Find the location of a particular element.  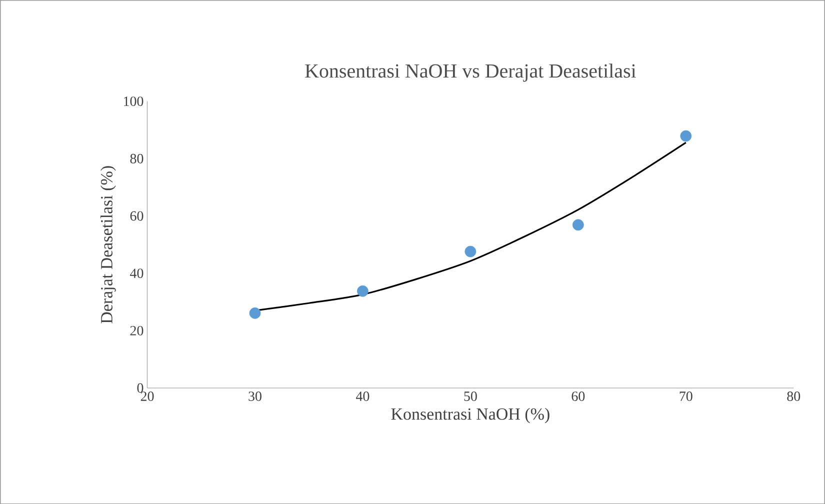

x-tick-label: 60 is located at coordinates (578, 396).